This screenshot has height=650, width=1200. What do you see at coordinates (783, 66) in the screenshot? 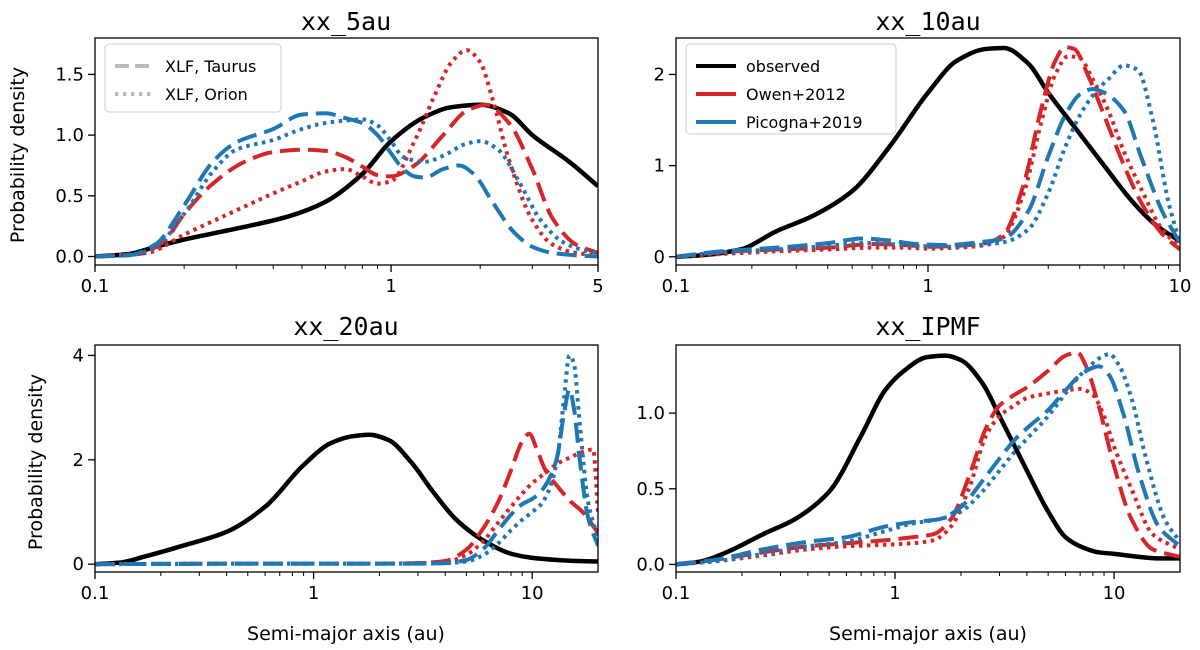
I see `legend-label: observed` at bounding box center [783, 66].